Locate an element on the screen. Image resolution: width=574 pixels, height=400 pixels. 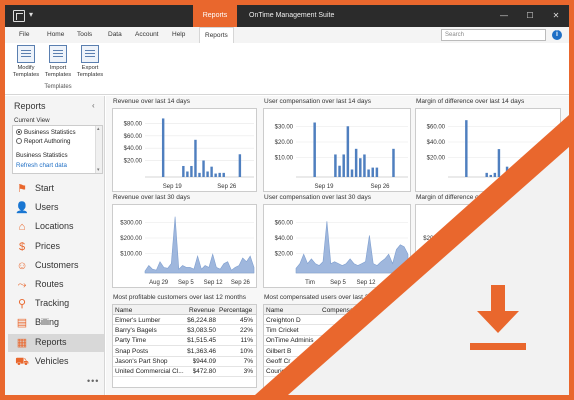
table-cell: Party Time is located at coordinates (131, 341).